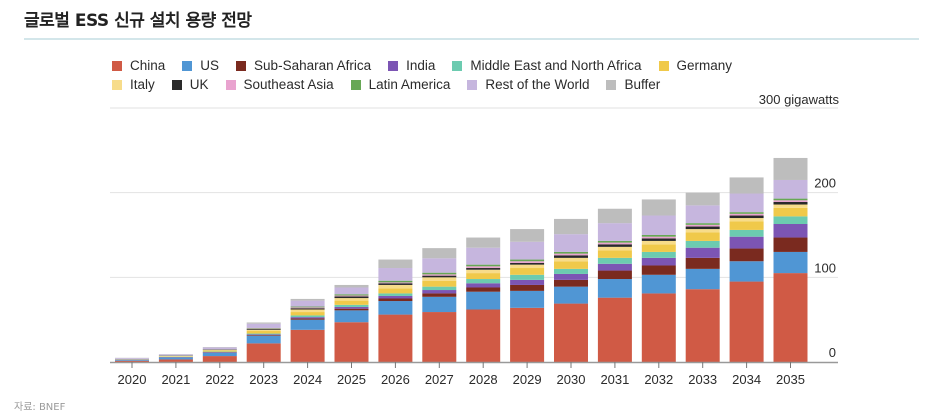 Image resolution: width=929 pixels, height=417 pixels. I want to click on legend-label: China, so click(148, 65).